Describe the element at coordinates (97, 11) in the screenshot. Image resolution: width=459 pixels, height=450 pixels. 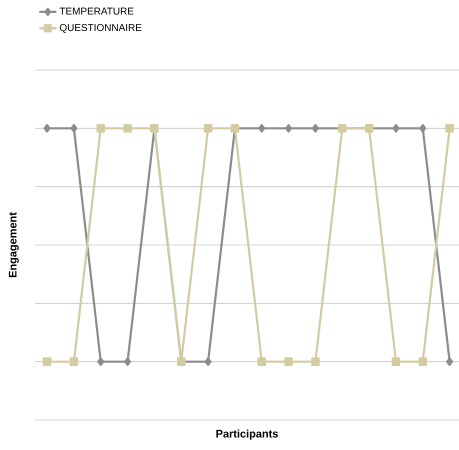
I see `legend-label: TEMPERATURE` at that location.